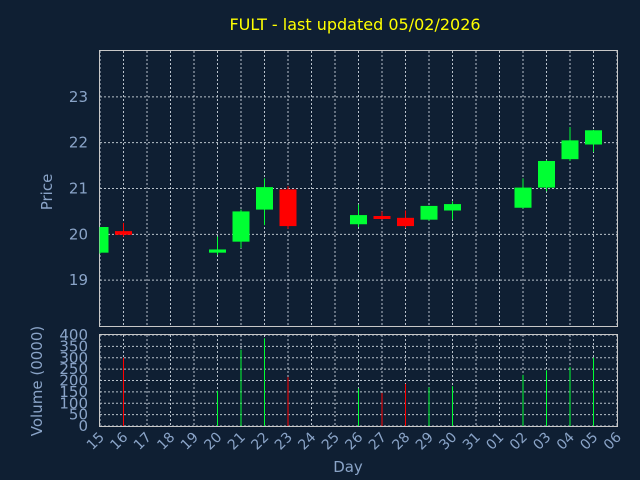 The image size is (640, 480). What do you see at coordinates (542, 442) in the screenshot?
I see `day-tick-label: 03` at bounding box center [542, 442].